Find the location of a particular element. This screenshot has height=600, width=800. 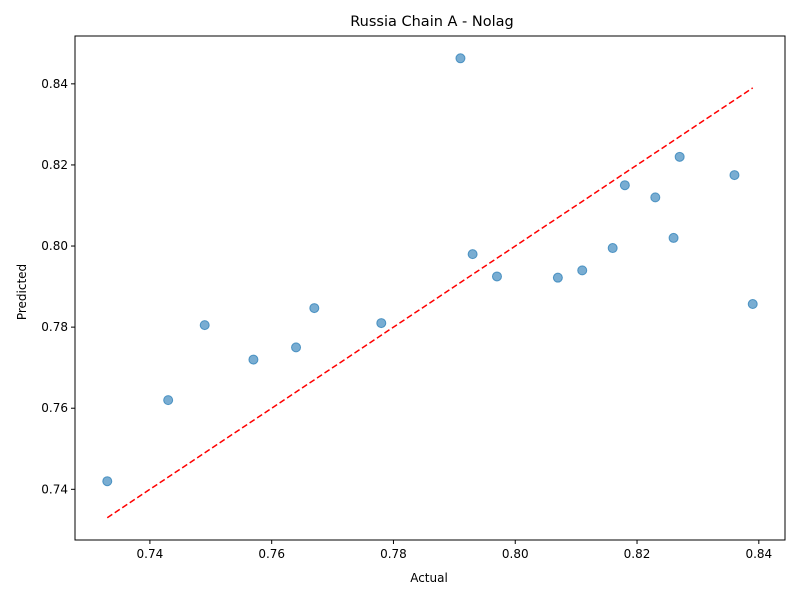

x-tick-label: 0.74 is located at coordinates (150, 554).